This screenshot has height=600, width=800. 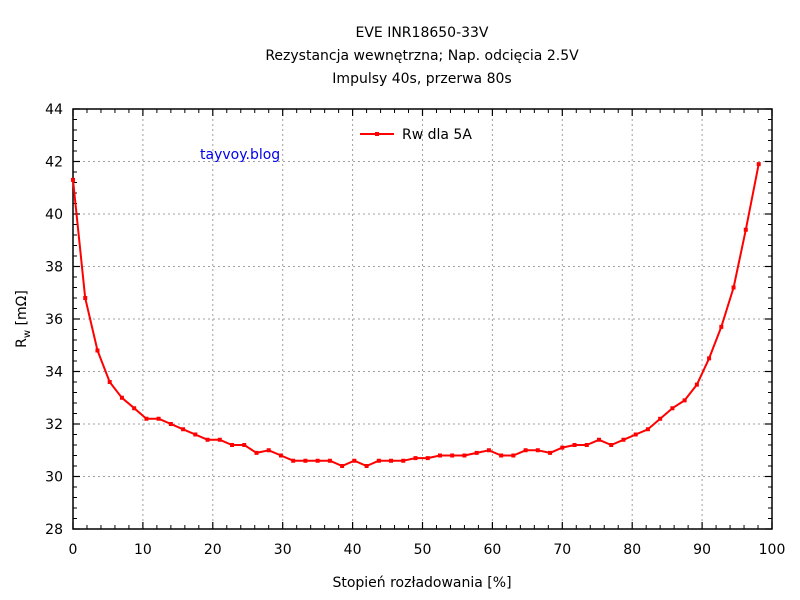 What do you see at coordinates (421, 583) in the screenshot?
I see `x-axis-label: Stopień rozładowania [%]` at bounding box center [421, 583].